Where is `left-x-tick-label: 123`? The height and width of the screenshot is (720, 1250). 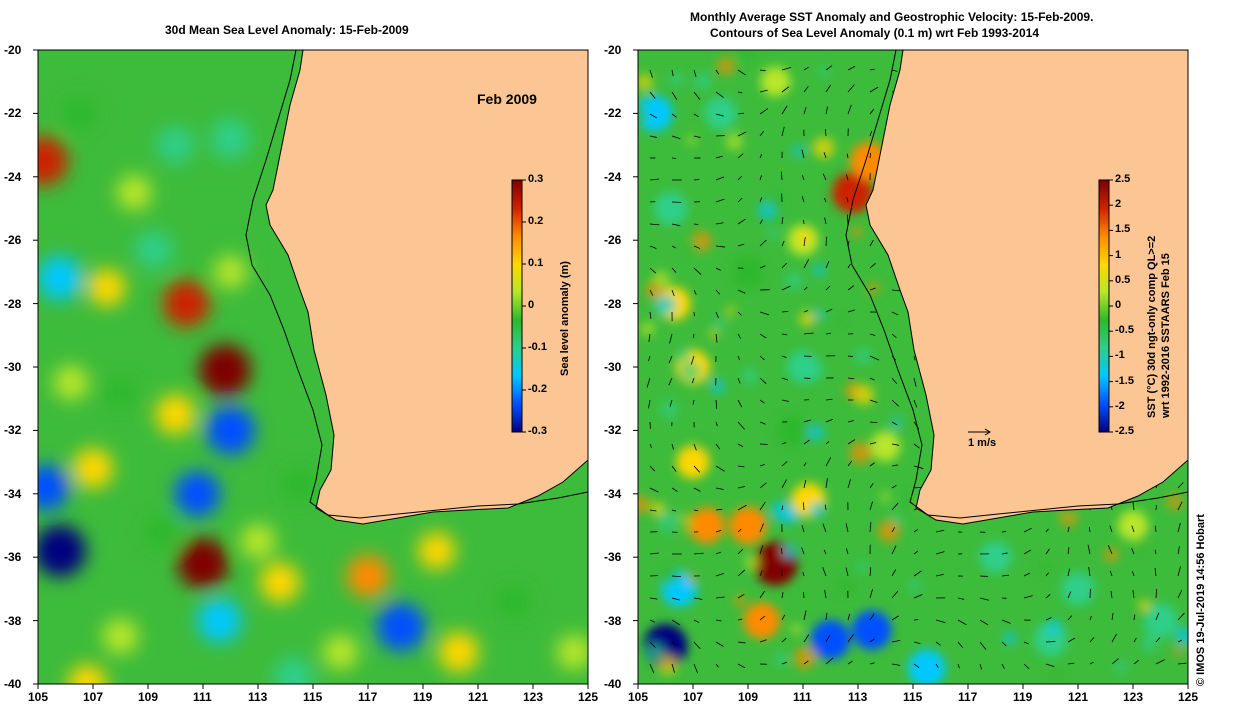 left-x-tick-label: 123 is located at coordinates (533, 697).